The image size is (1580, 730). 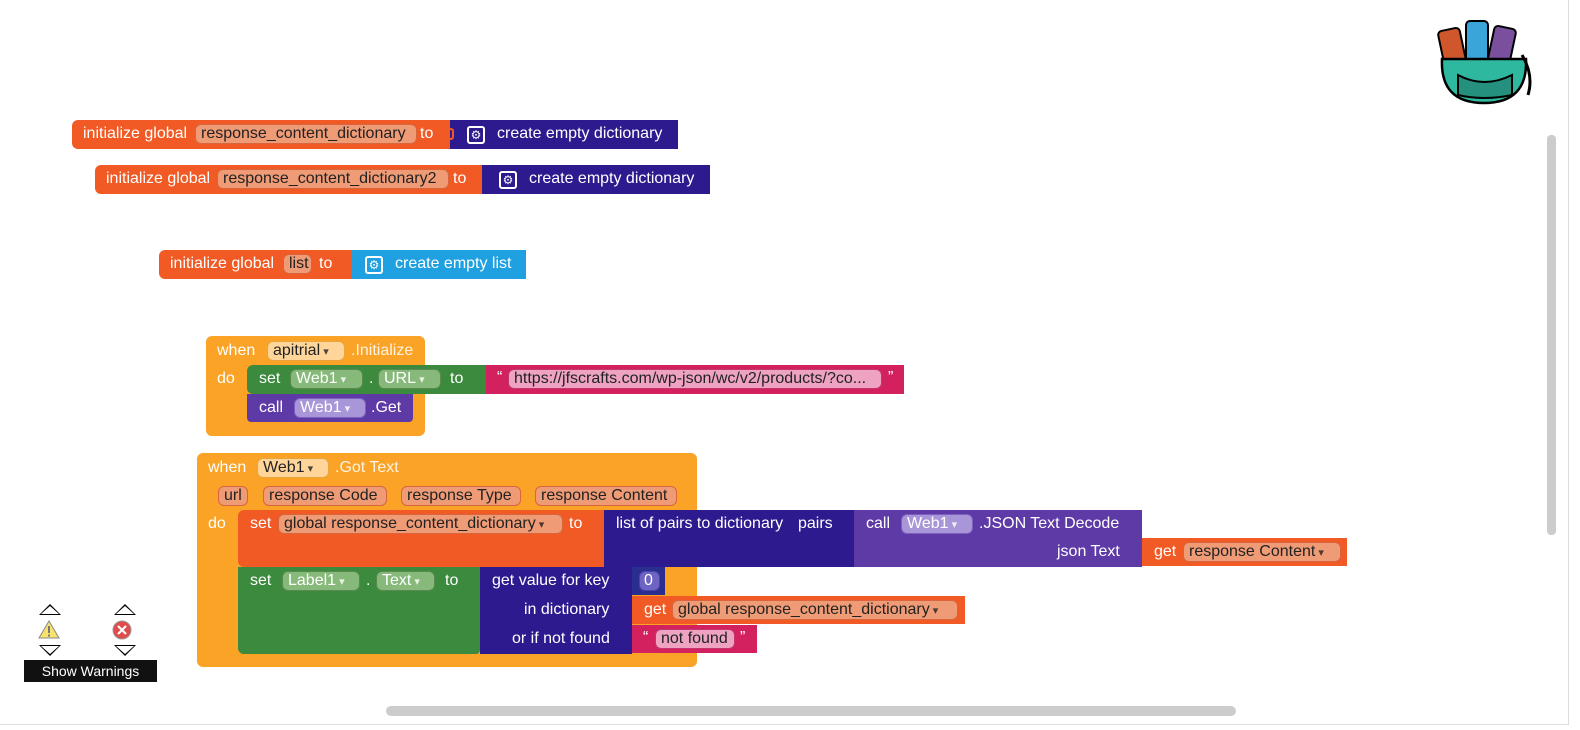 I want to click on init-global-block-3: initialize global list to, so click(x=255, y=264).